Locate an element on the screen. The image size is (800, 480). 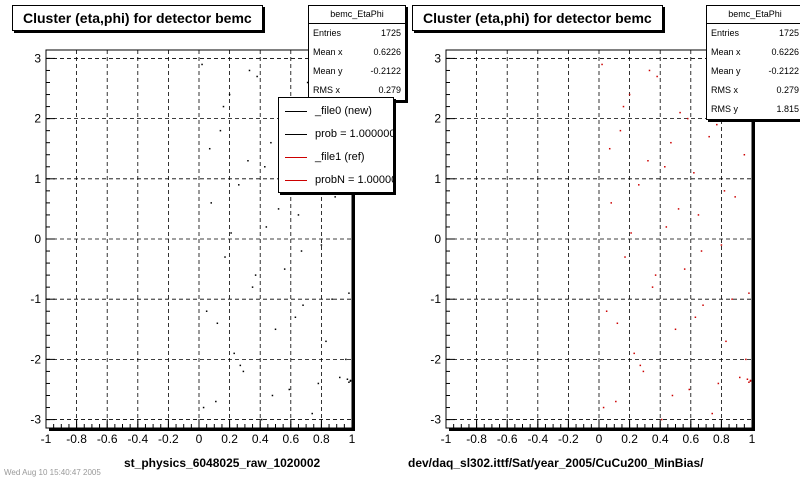
right-stats-name: bemc_EtaPhi is located at coordinates (753, 15).